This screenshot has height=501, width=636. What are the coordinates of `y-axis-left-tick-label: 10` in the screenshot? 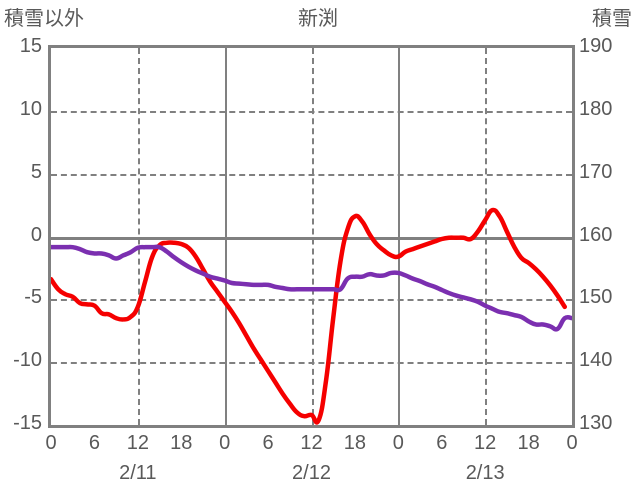 It's located at (30, 108).